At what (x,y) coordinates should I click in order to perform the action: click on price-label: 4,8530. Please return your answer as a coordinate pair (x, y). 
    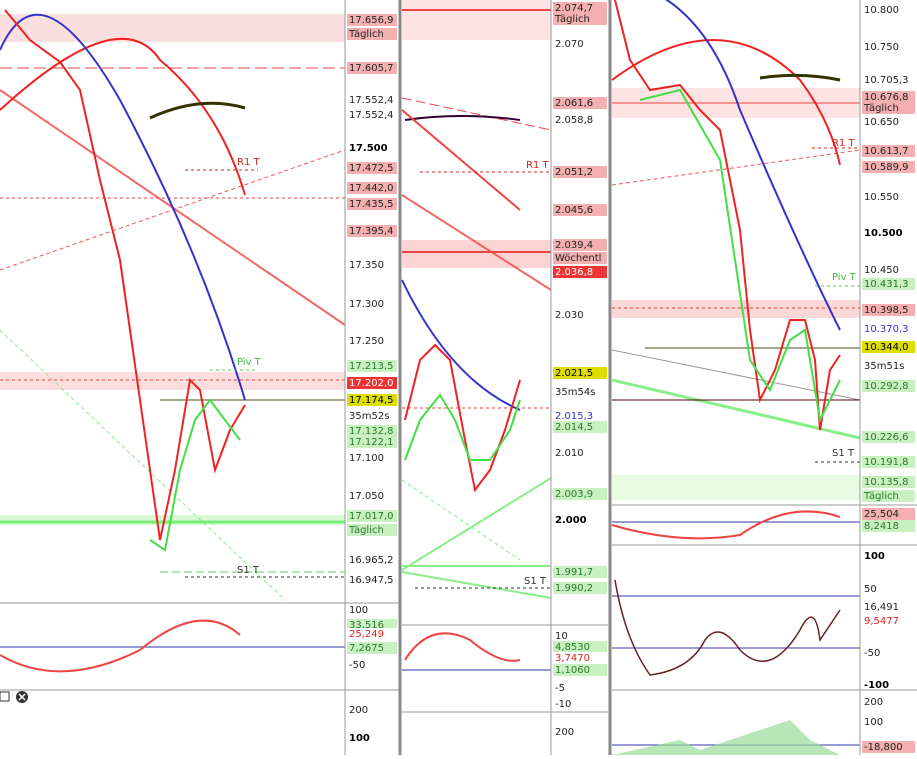
    Looking at the image, I should click on (572, 647).